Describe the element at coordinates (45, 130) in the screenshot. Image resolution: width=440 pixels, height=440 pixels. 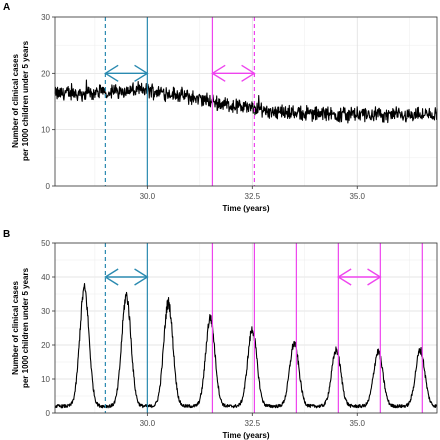
I see `panel-a-y-tick-label: 10` at that location.